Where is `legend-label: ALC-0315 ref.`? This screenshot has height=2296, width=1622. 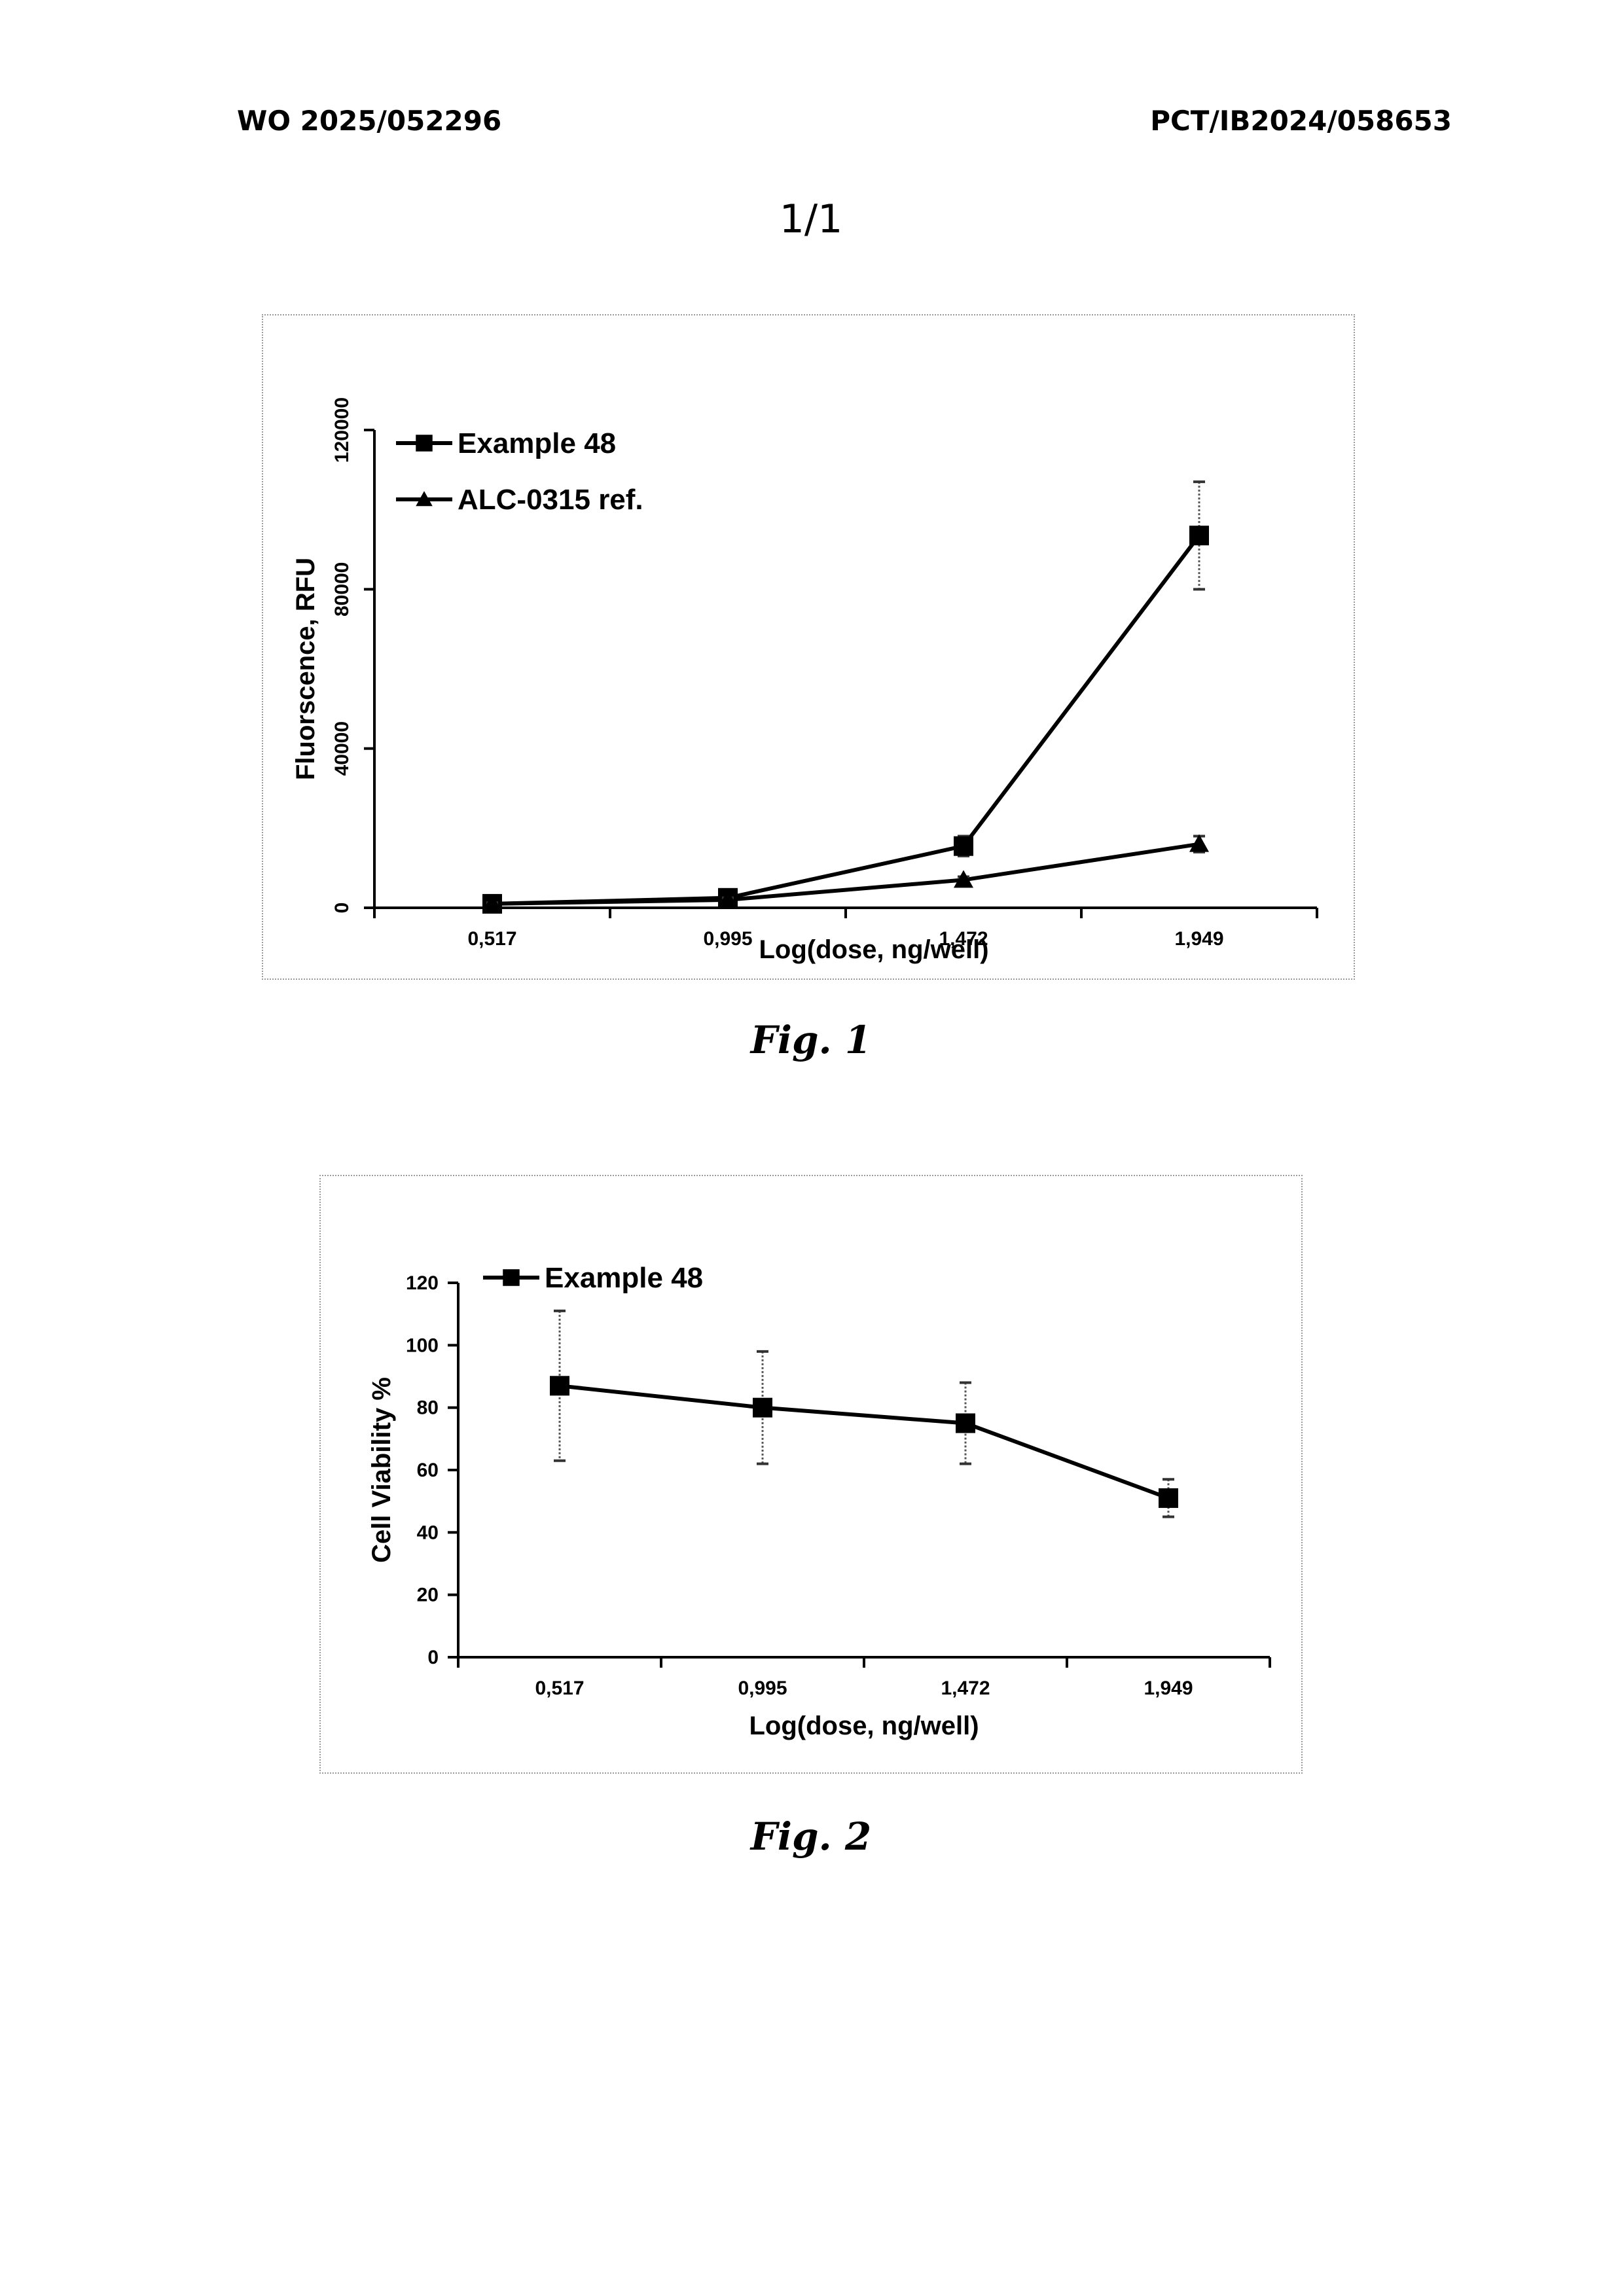
legend-label: ALC-0315 ref. is located at coordinates (550, 500).